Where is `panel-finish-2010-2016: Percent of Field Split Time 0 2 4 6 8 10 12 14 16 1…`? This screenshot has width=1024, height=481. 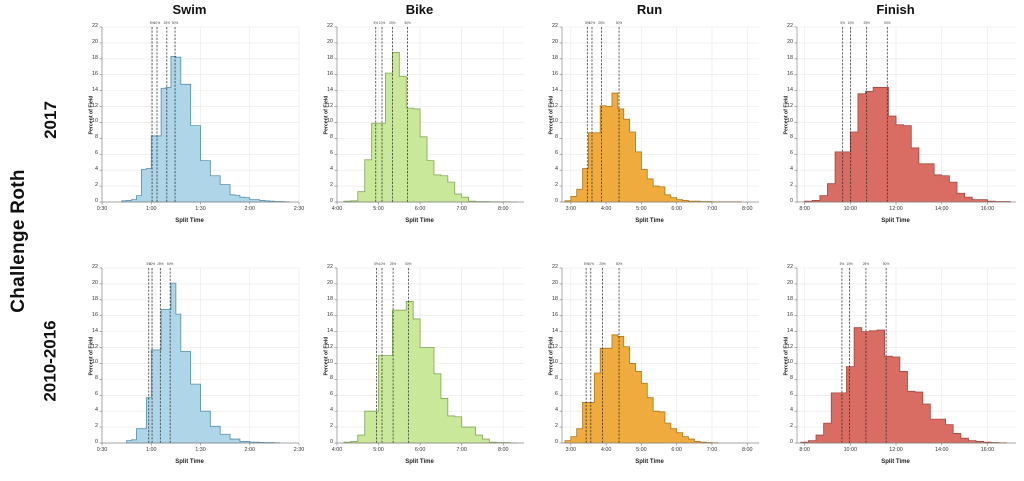
panel-finish-2010-2016: Percent of Field Split Time 0 2 4 6 8 10 12 14 16 1… is located at coordinates (895, 361).